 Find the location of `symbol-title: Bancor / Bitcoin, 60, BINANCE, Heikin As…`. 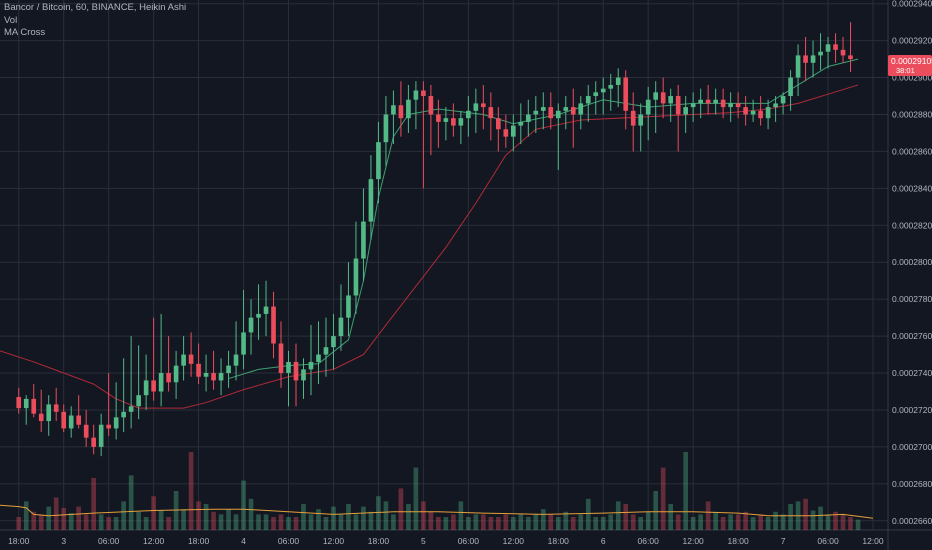

symbol-title: Bancor / Bitcoin, 60, BINANCE, Heikin As… is located at coordinates (95, 7).